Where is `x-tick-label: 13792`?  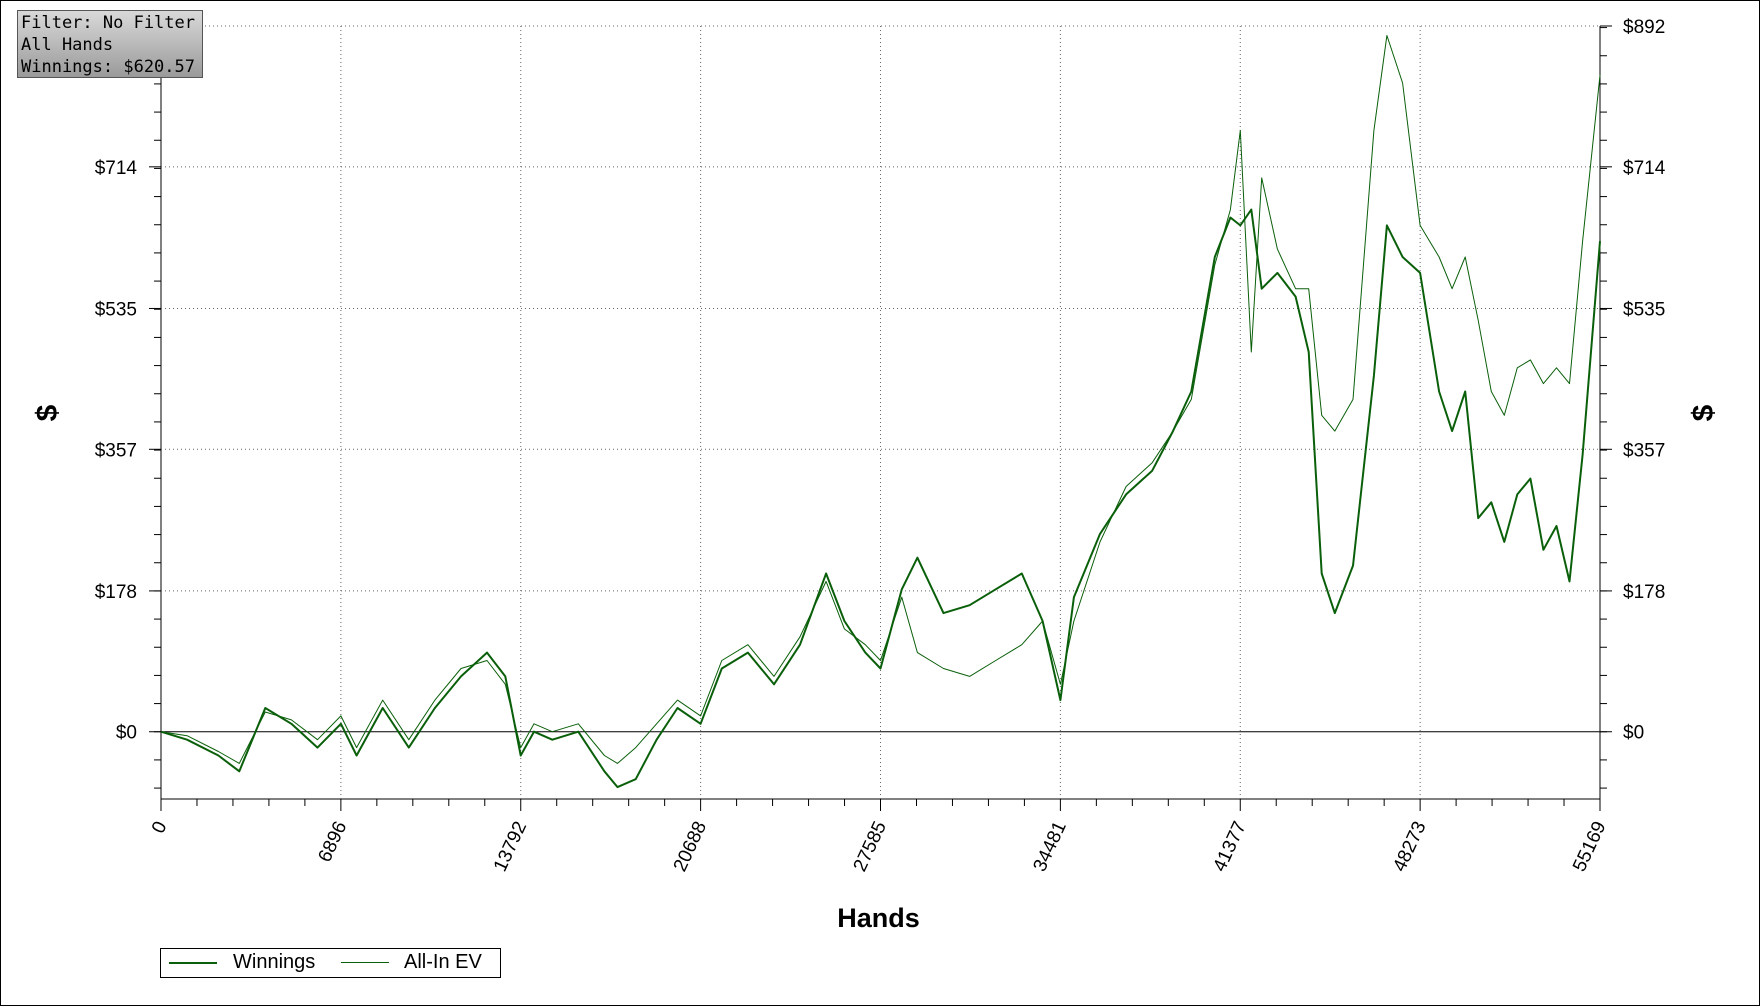 x-tick-label: 13792 is located at coordinates (510, 846).